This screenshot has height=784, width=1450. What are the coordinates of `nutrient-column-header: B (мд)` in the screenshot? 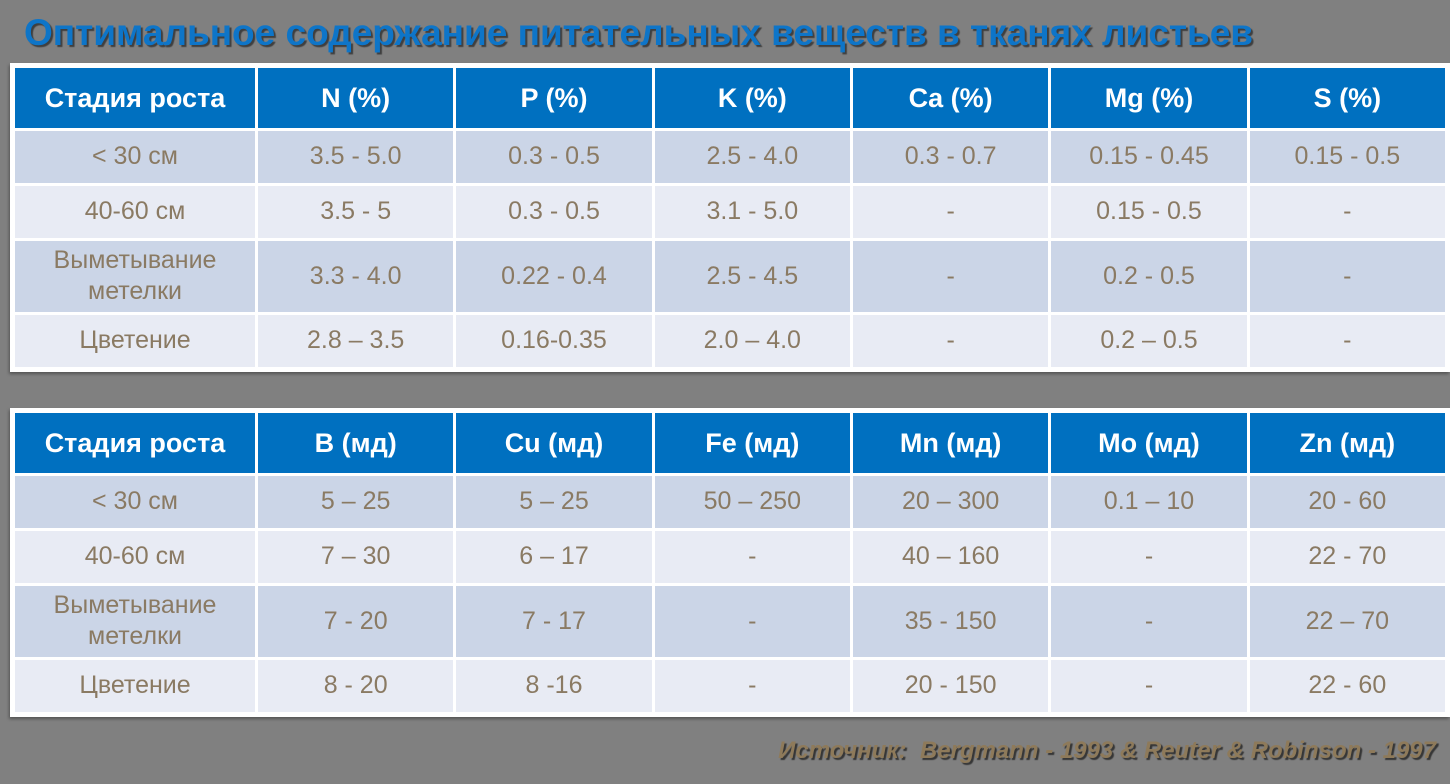 It's located at (356, 443).